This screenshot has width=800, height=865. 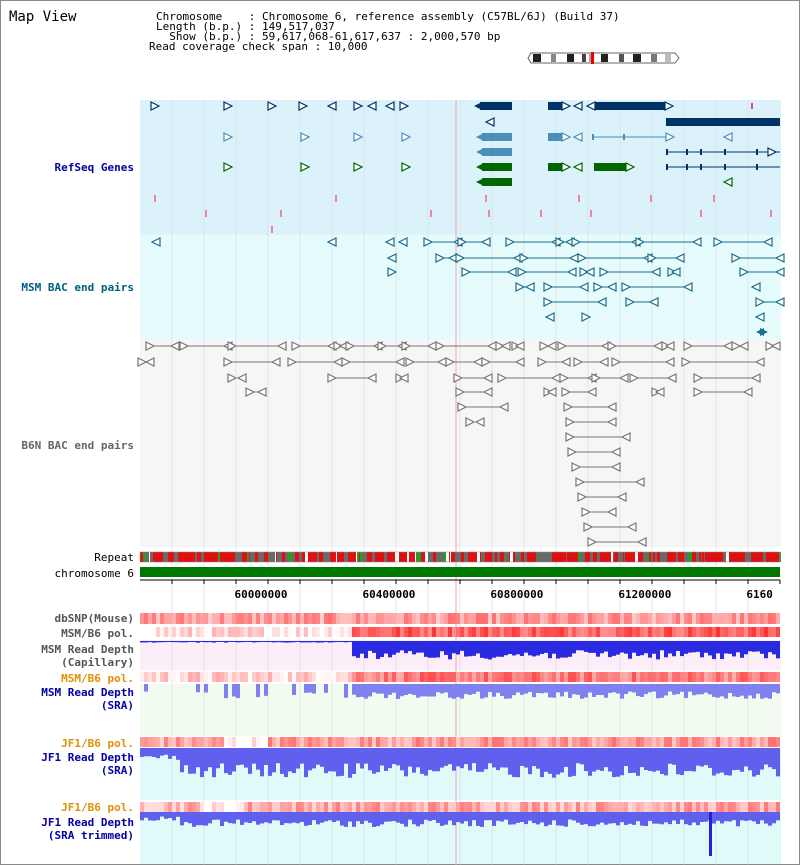 I want to click on gene-block, so click(x=496, y=106).